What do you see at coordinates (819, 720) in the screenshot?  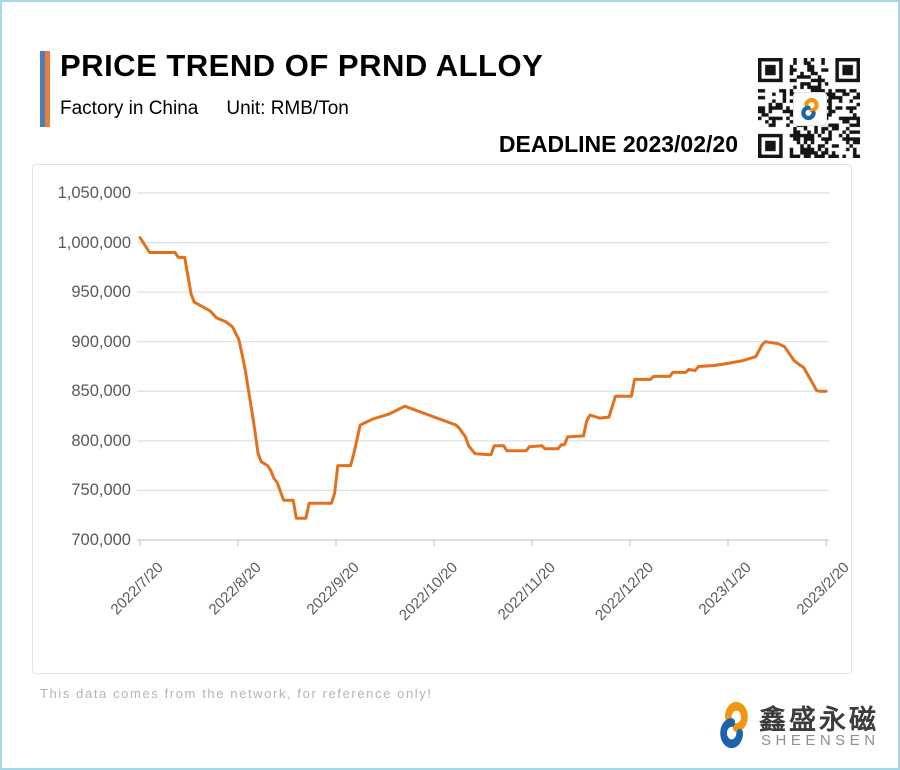 I see `brand-name-cn: 鑫盛永磁` at bounding box center [819, 720].